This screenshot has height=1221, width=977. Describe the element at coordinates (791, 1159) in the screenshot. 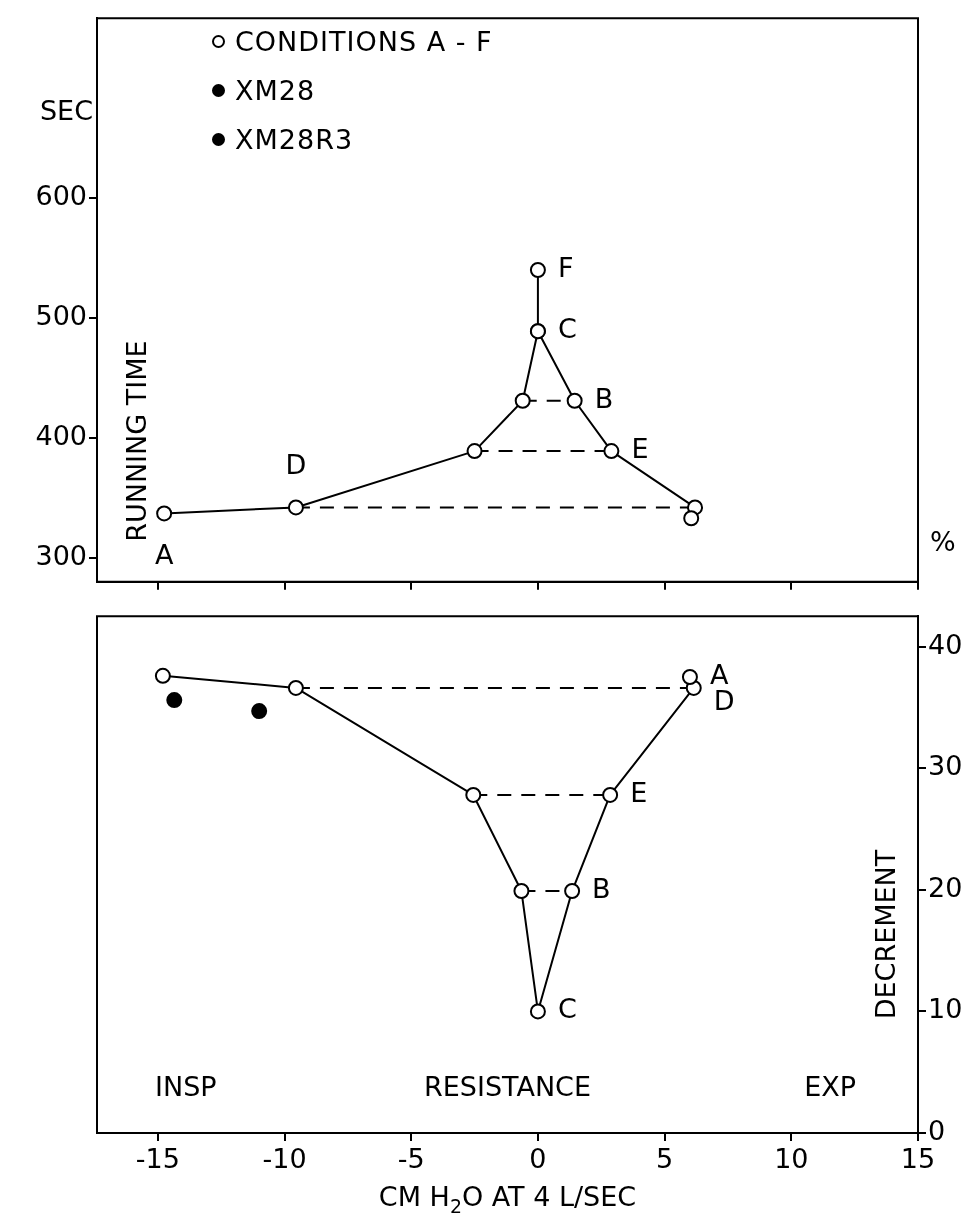

I see `x-tick-label: 10` at that location.